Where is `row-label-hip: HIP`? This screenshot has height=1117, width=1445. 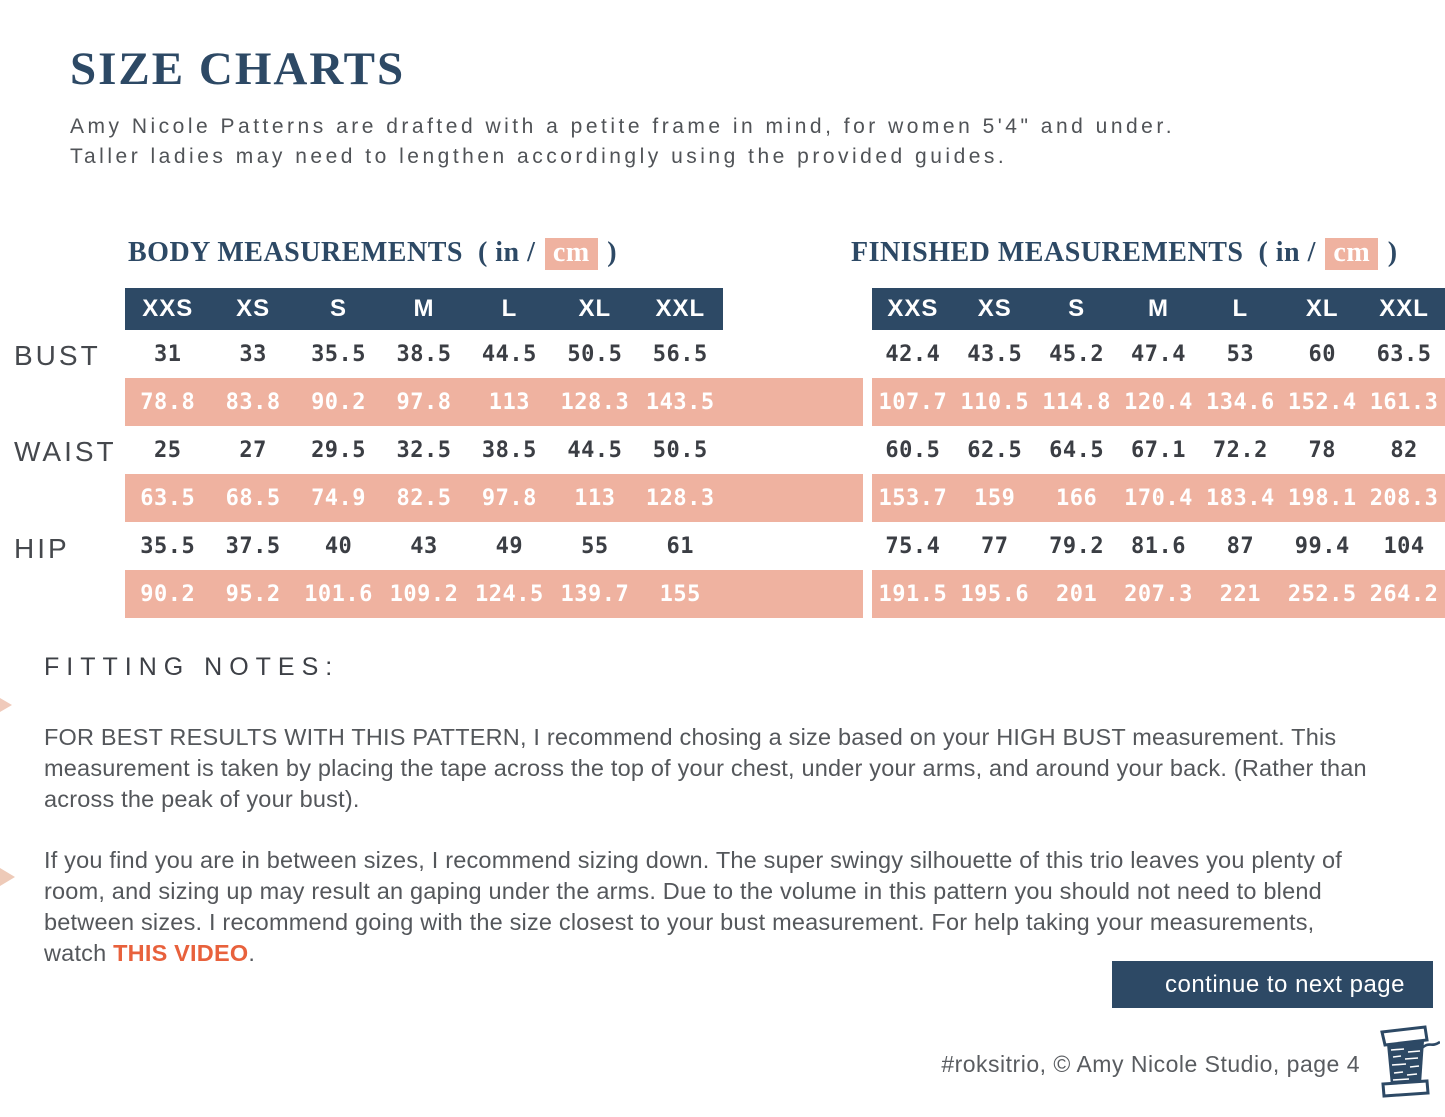
row-label-hip: HIP is located at coordinates (42, 548).